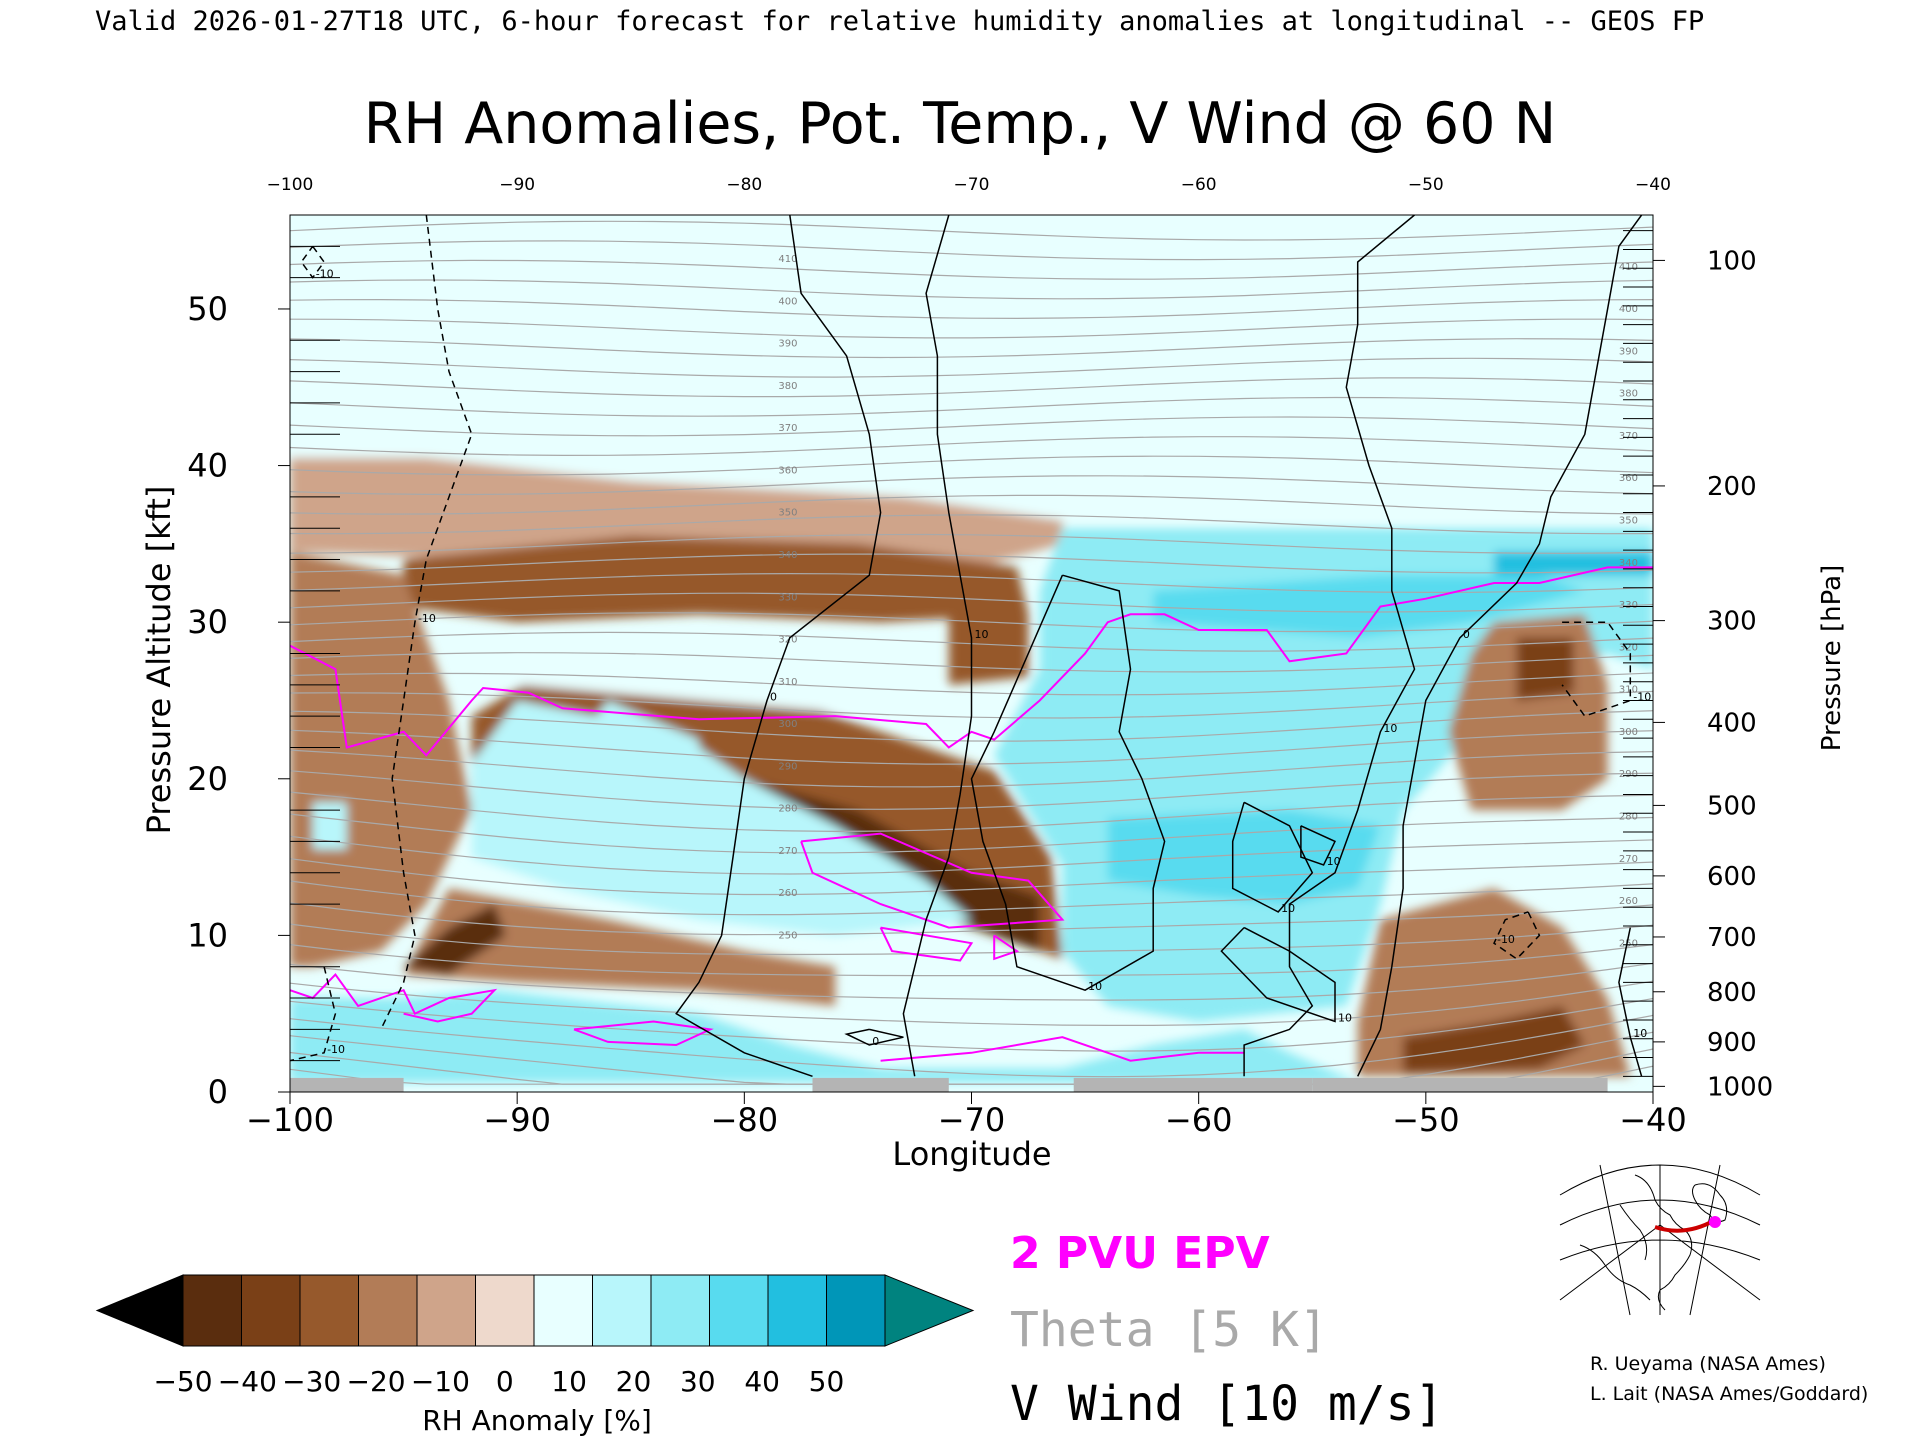 The image size is (1920, 1440). I want to click on pressure-tick-label: 800, so click(1732, 993).